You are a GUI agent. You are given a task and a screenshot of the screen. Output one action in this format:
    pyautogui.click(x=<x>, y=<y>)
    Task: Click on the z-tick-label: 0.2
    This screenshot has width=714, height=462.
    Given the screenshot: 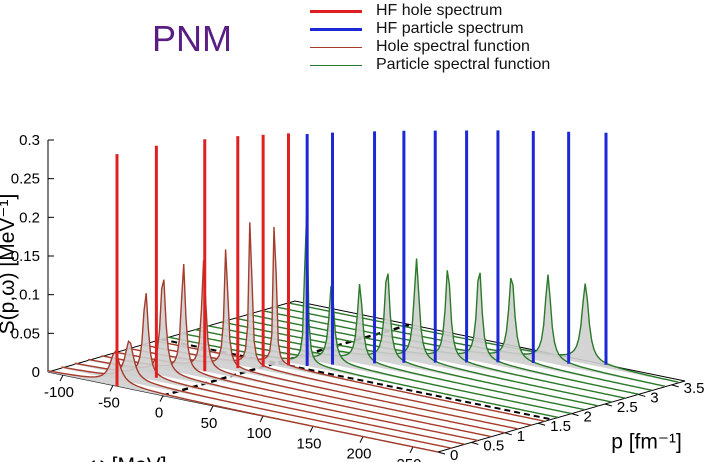 What is the action you would take?
    pyautogui.click(x=29, y=217)
    